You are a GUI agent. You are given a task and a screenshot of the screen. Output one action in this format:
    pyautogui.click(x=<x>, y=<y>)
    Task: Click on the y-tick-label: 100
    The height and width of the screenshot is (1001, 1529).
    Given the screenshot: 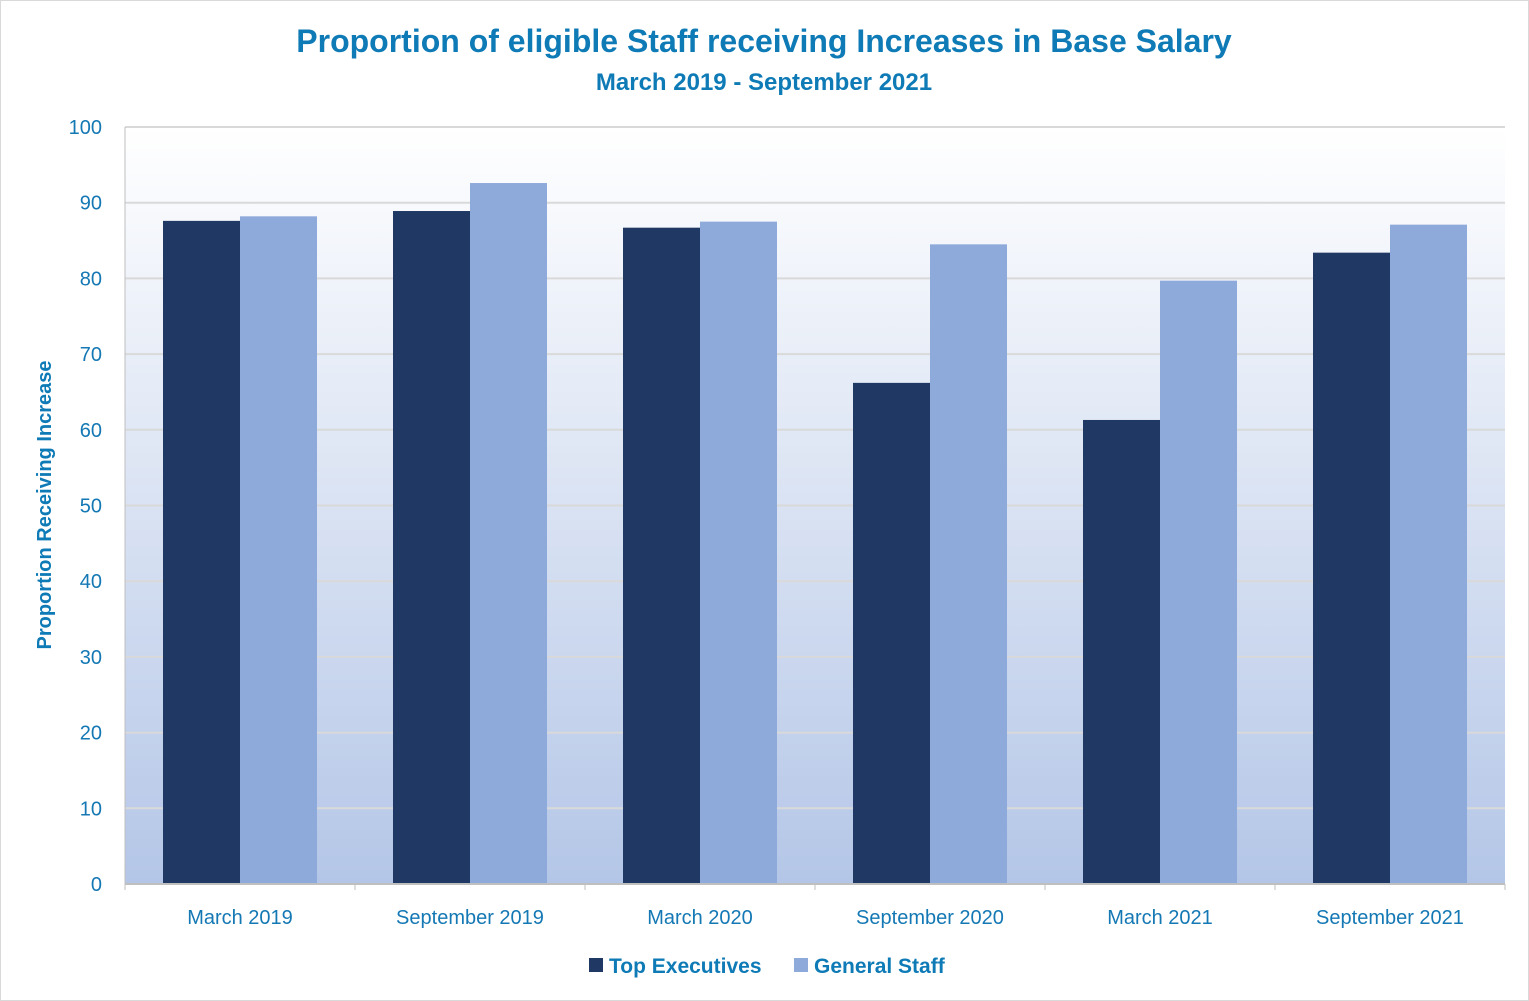 What is the action you would take?
    pyautogui.click(x=85, y=128)
    